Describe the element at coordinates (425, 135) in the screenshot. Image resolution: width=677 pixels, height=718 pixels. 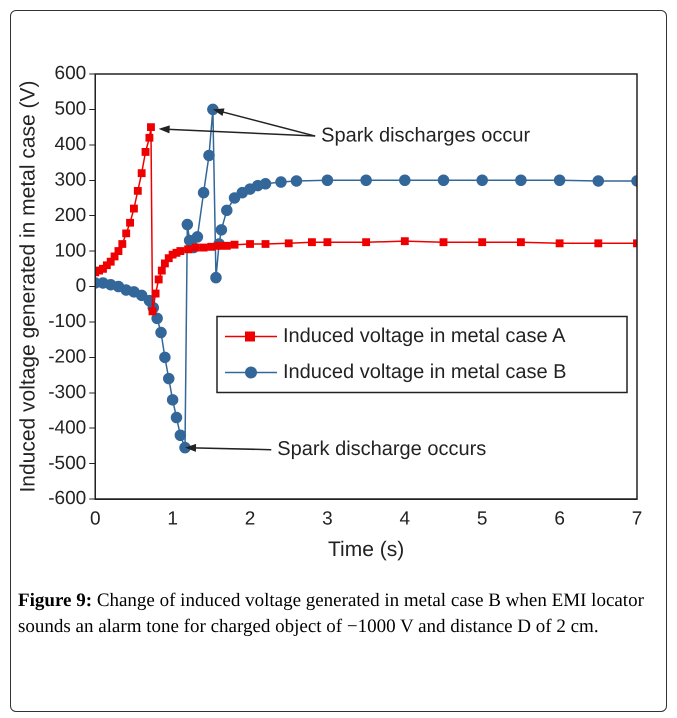
I see `annotation: Spark discharges occur` at that location.